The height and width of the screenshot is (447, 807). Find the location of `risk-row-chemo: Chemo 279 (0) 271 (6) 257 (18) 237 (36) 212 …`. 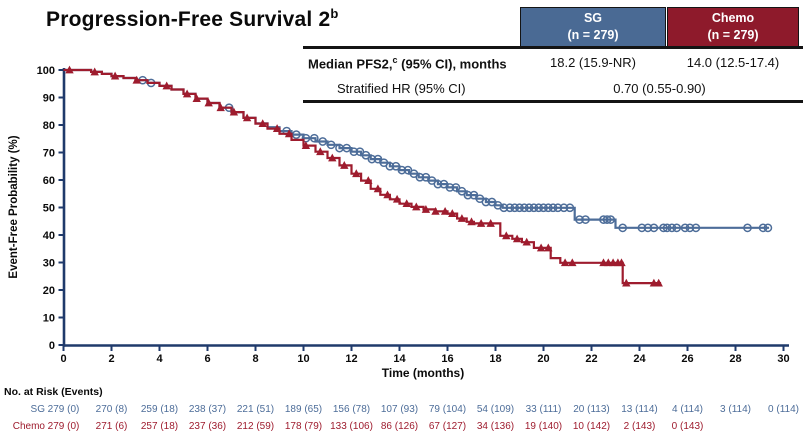

risk-row-chemo: Chemo 279 (0) 271 (6) 257 (18) 237 (36) 212 … is located at coordinates (403, 427).